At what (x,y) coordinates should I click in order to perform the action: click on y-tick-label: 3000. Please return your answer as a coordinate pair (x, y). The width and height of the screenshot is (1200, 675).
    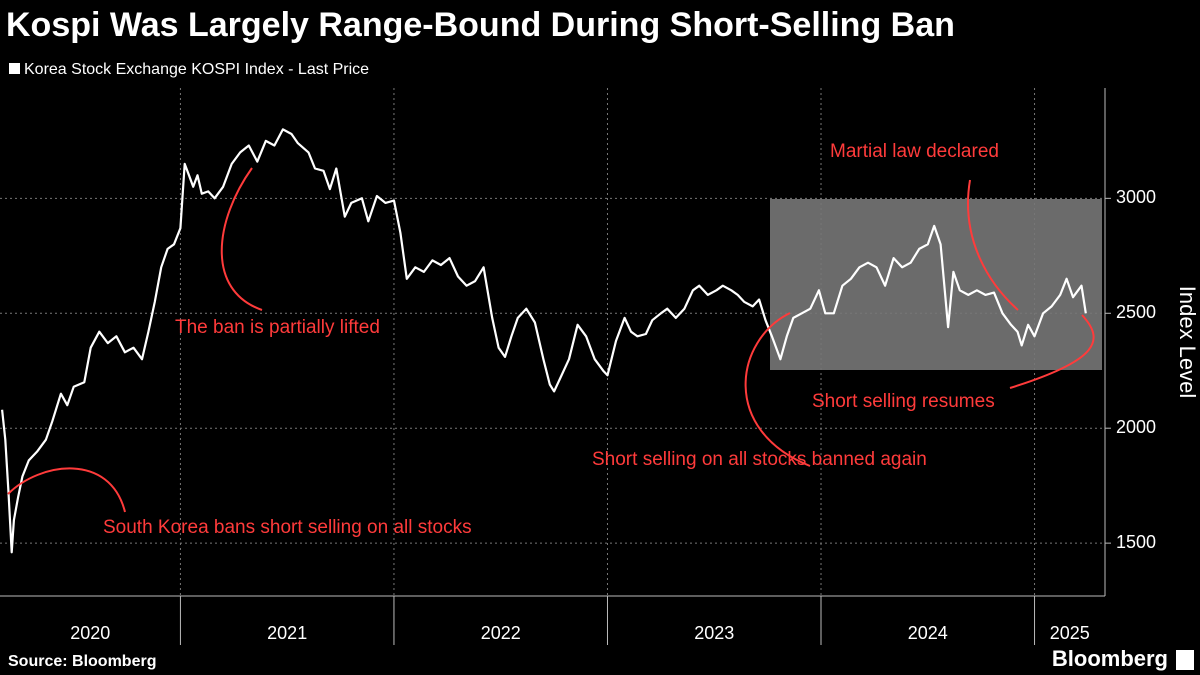
    Looking at the image, I should click on (1136, 197).